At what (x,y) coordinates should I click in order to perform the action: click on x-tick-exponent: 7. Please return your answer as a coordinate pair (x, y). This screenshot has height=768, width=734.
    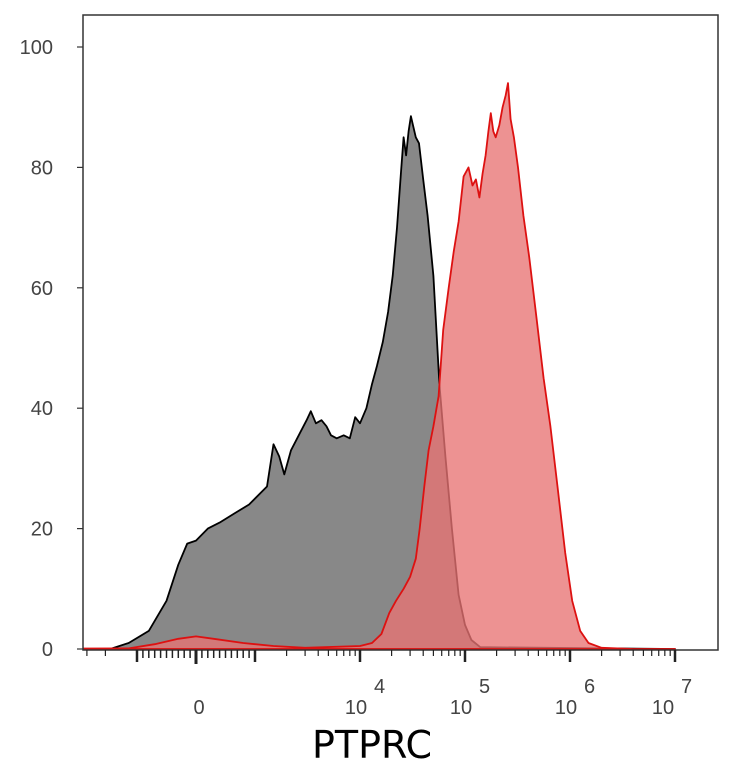
    Looking at the image, I should click on (686, 687).